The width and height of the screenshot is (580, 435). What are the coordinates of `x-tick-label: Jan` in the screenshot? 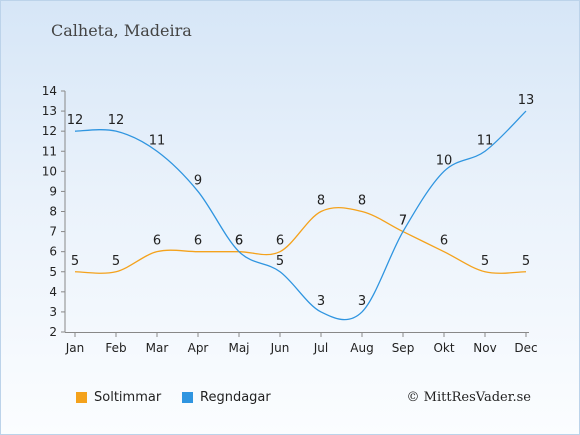 It's located at (75, 348).